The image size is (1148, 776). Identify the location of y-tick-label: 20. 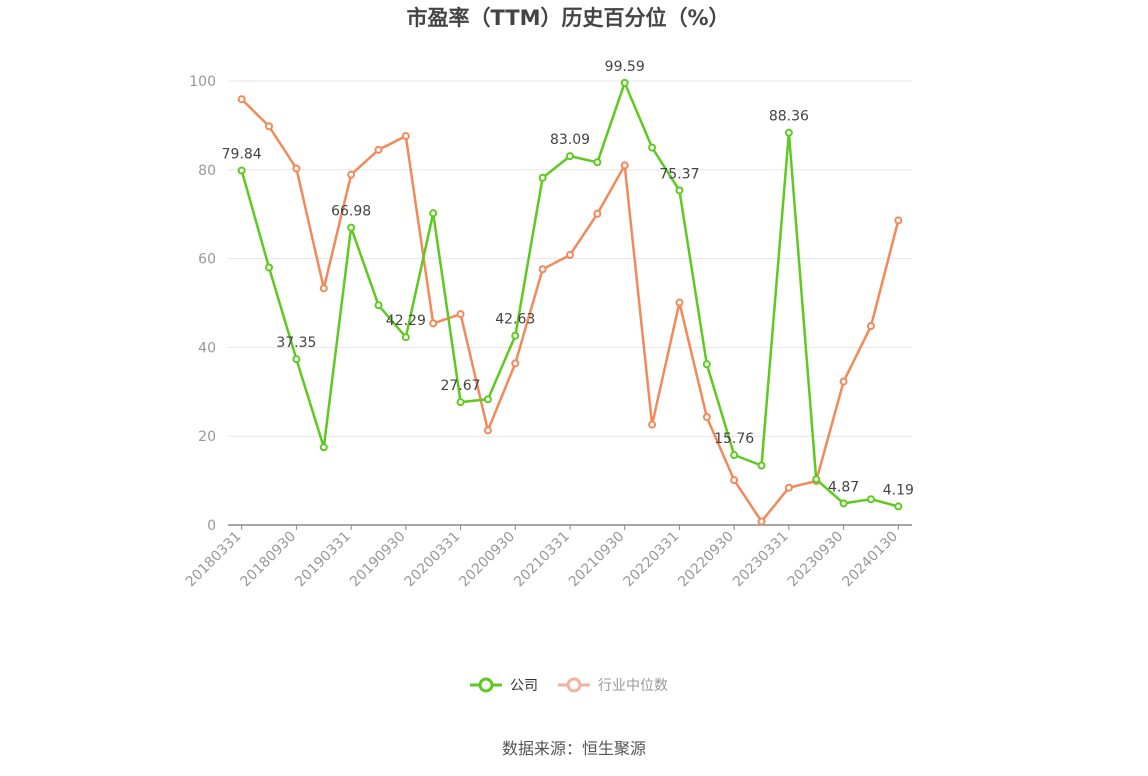
(207, 437).